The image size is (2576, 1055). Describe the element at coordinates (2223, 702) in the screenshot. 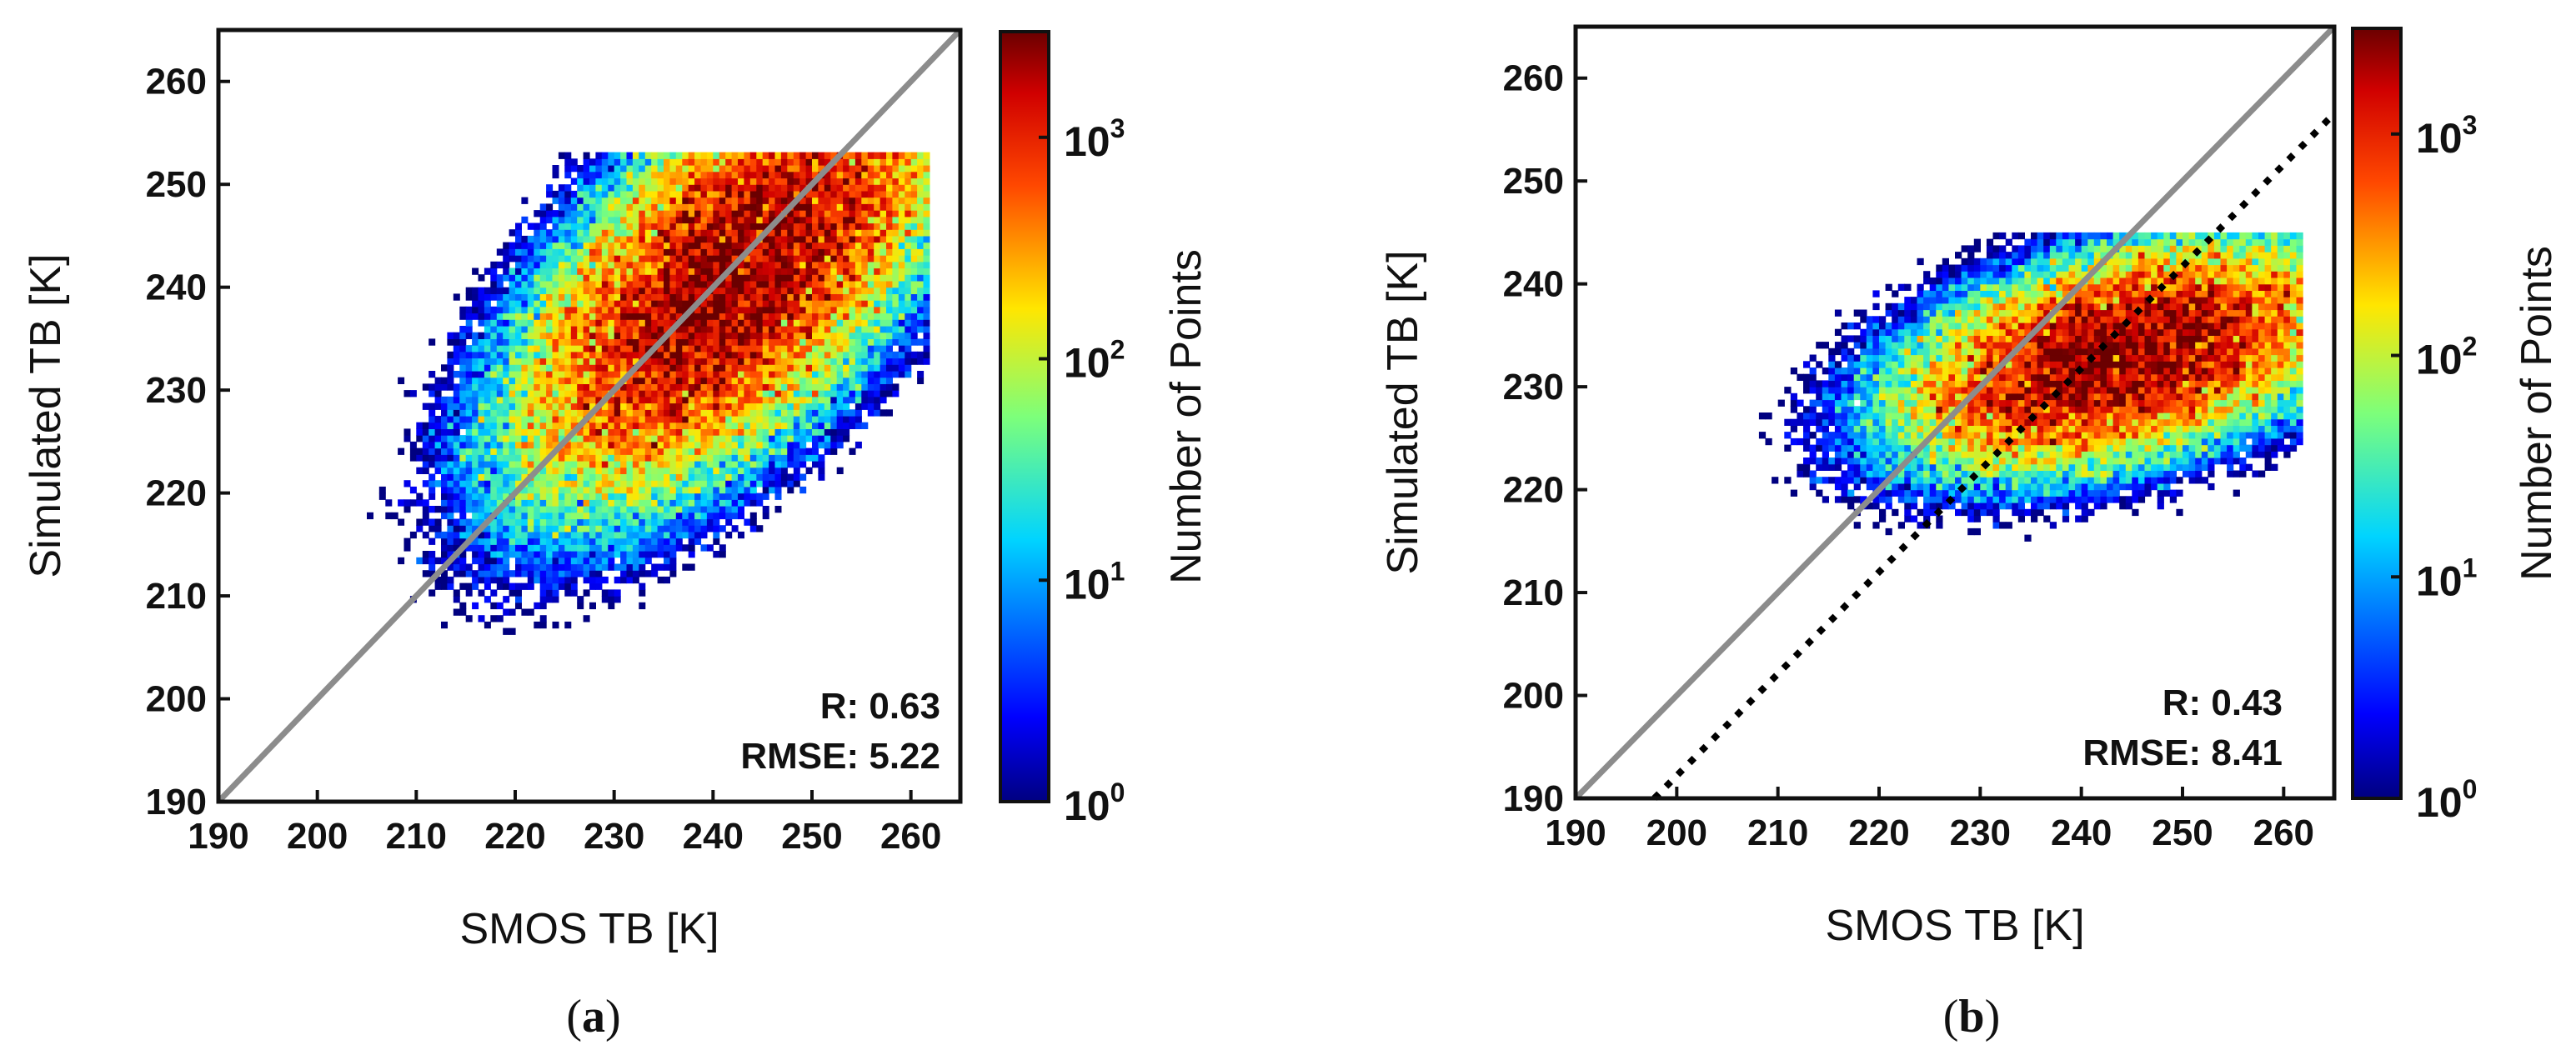

I see `panel-b-stat-r: R: 0.43` at that location.